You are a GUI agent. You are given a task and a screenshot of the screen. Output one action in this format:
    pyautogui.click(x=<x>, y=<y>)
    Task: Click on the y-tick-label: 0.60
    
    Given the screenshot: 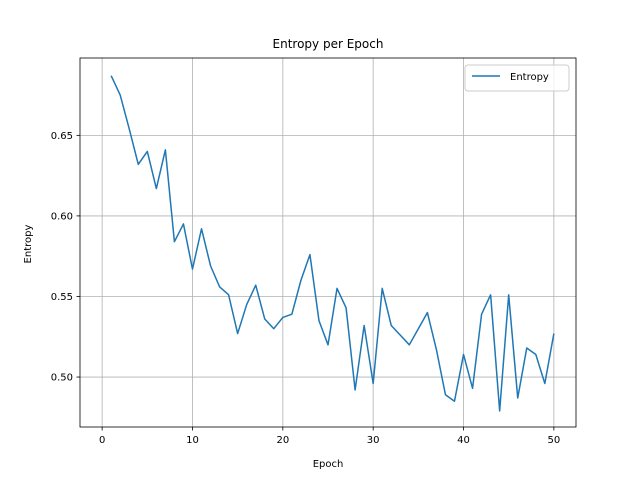 What is the action you would take?
    pyautogui.click(x=62, y=216)
    